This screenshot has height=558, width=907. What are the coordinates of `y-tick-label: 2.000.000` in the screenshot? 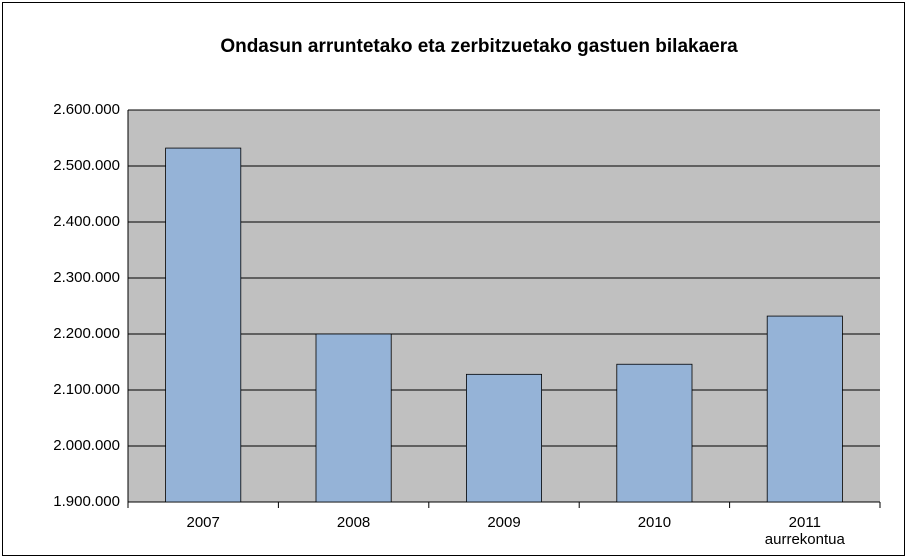 It's located at (86, 445).